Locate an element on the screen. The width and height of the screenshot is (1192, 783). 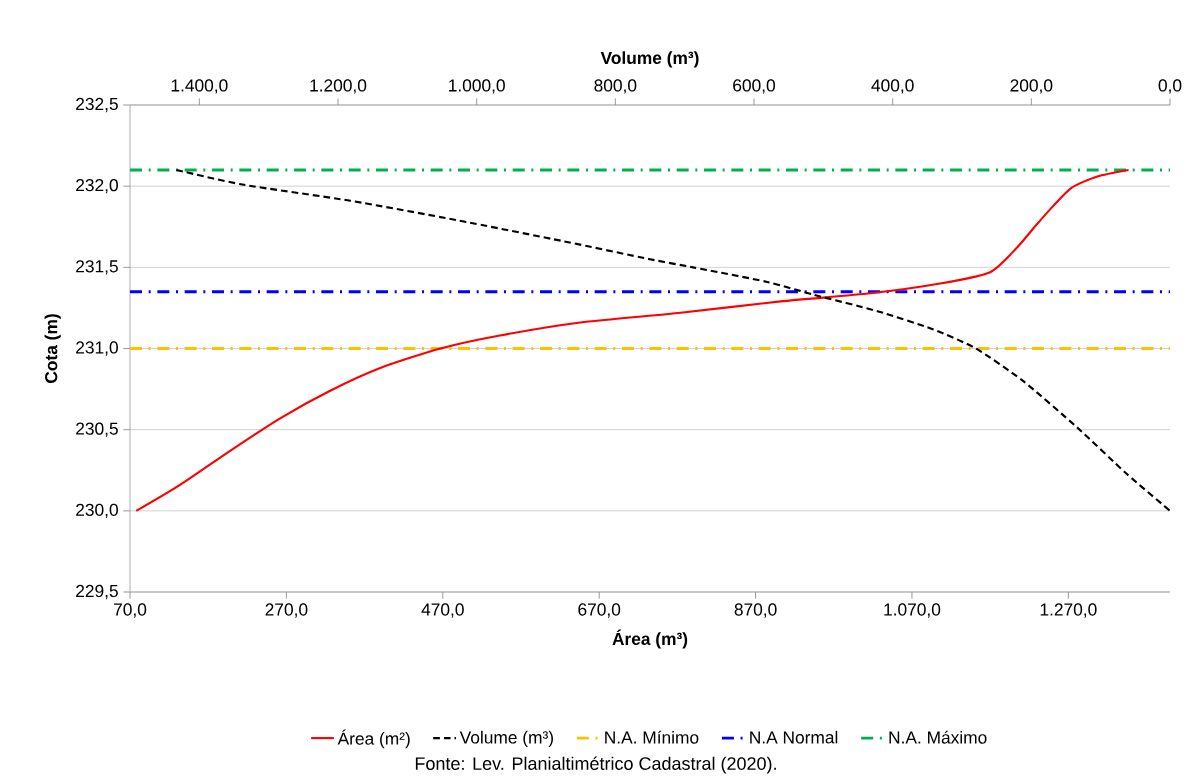
x-tick-label: 70,0 is located at coordinates (130, 610).